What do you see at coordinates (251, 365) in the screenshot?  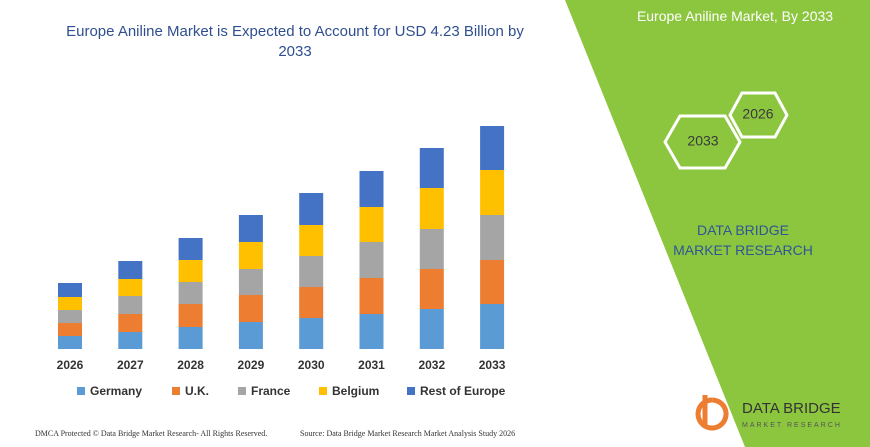 I see `x-tick-label: 2029` at bounding box center [251, 365].